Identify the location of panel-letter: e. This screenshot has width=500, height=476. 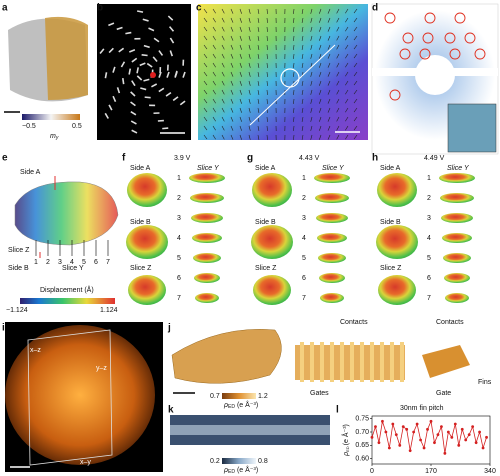
(5, 158).